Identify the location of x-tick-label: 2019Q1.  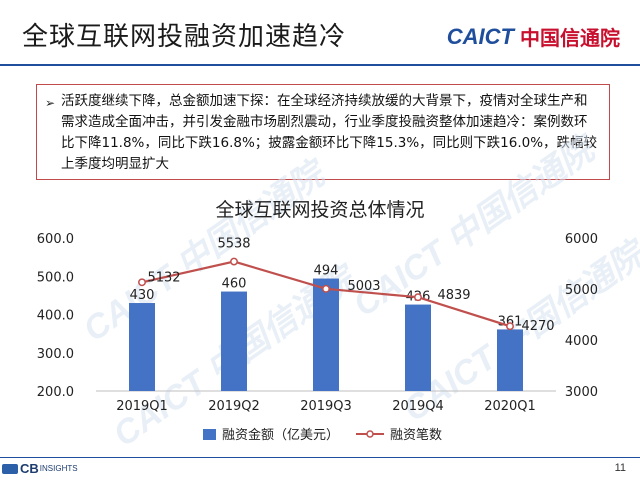
(142, 406).